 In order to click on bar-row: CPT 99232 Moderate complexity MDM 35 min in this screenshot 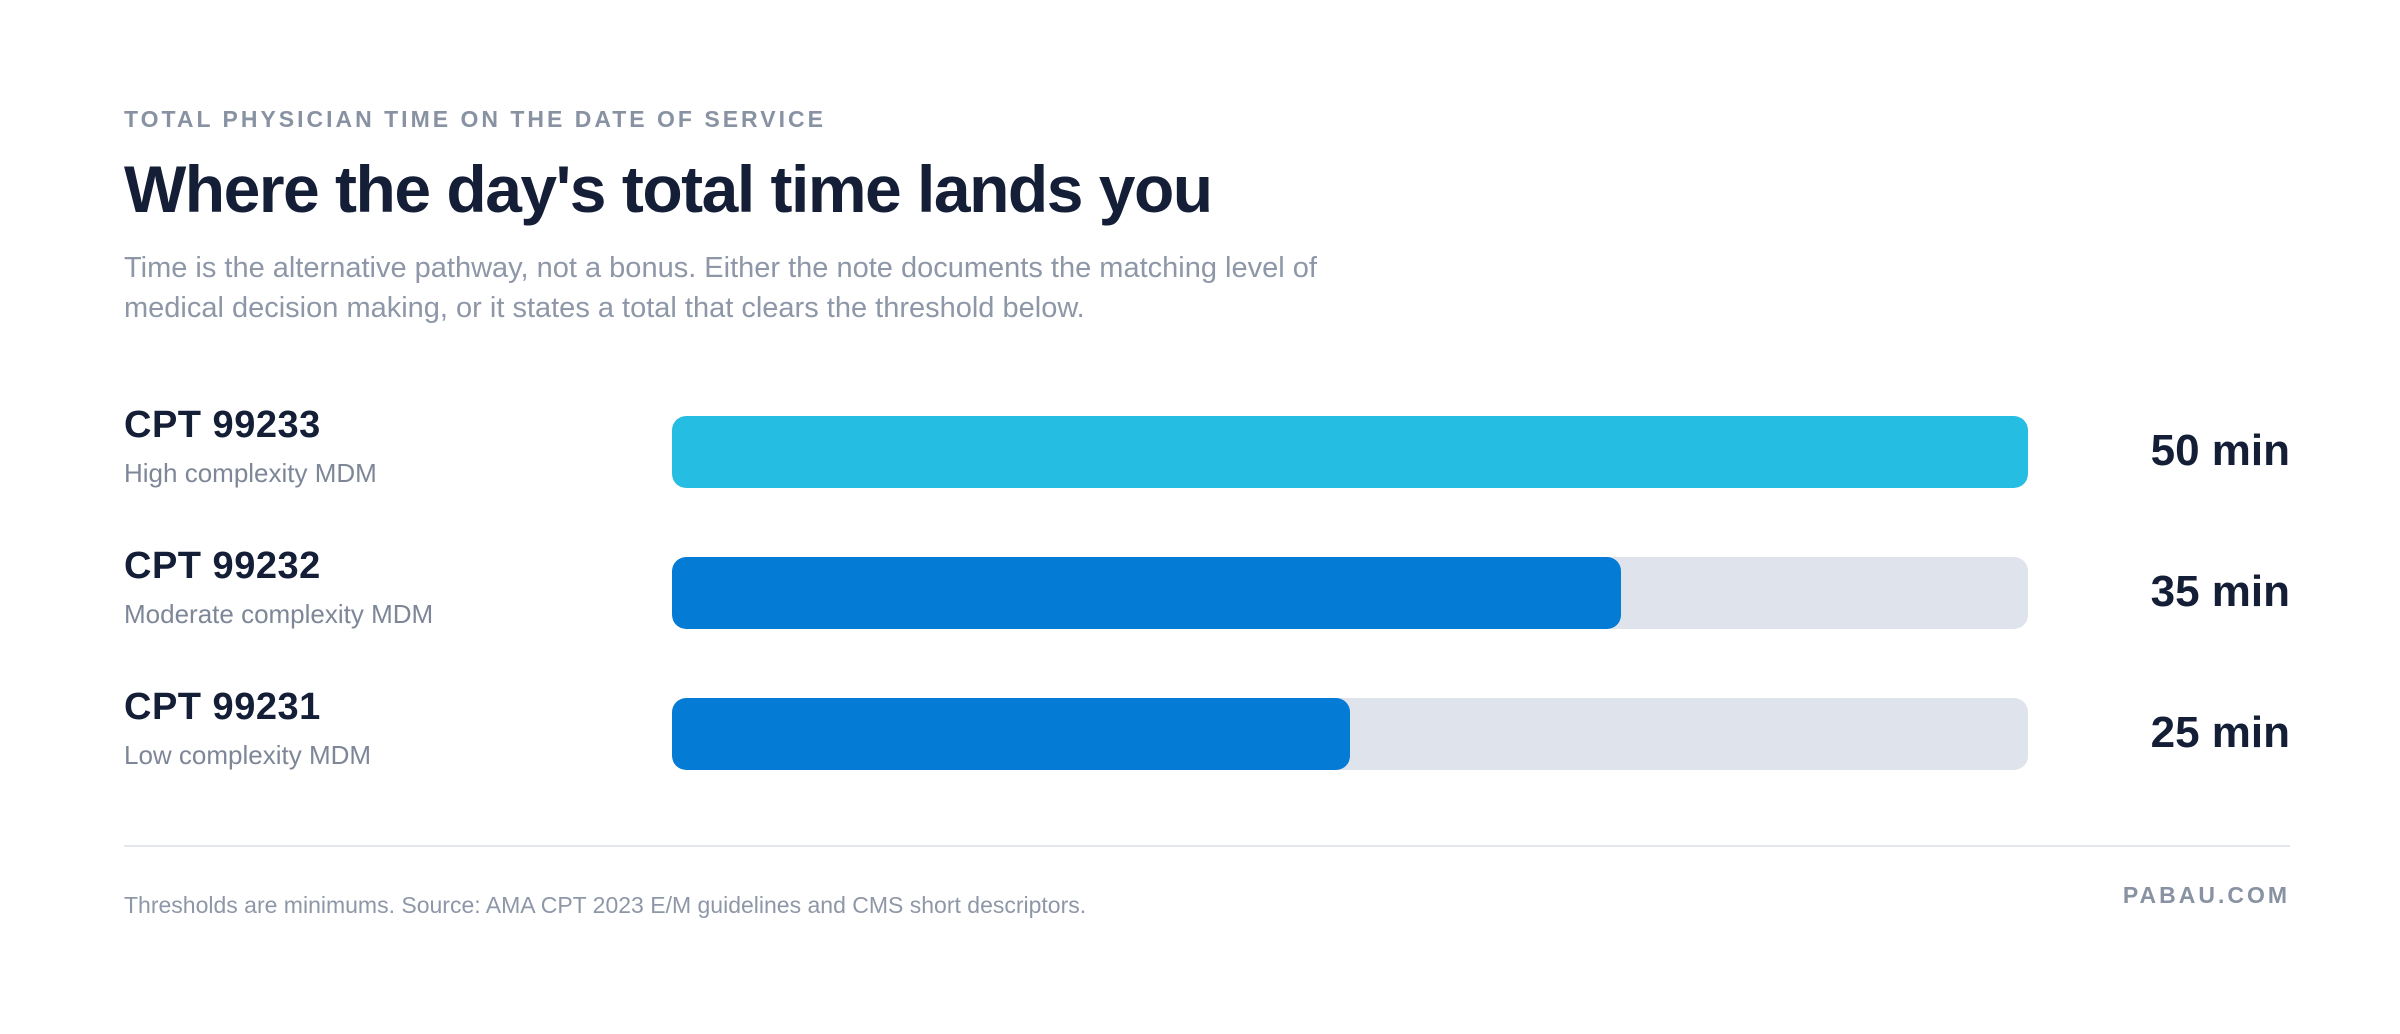, I will do `click(1207, 592)`.